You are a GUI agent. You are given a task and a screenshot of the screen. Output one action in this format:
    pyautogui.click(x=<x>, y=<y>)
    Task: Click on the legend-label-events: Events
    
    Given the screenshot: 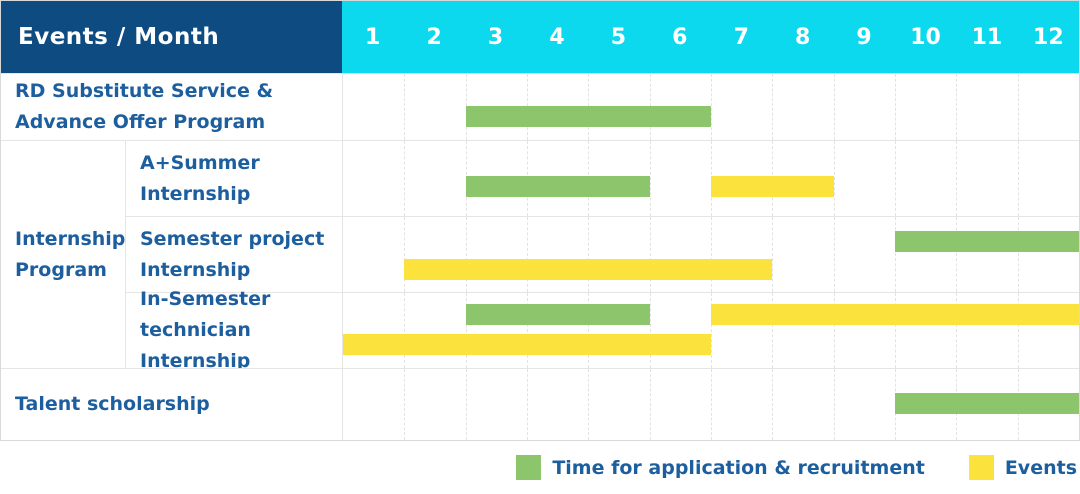 What is the action you would take?
    pyautogui.click(x=1040, y=467)
    